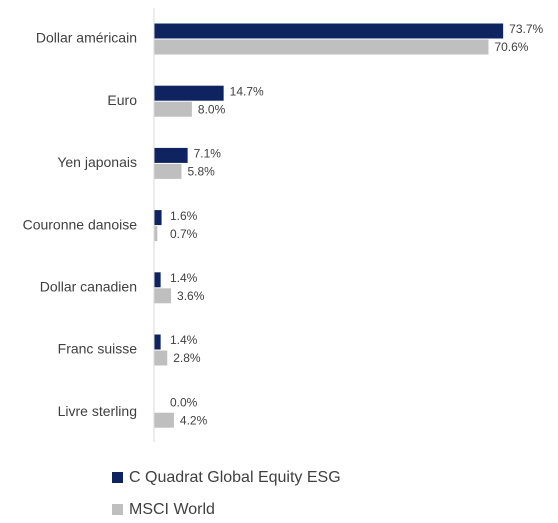 The height and width of the screenshot is (523, 558). Describe the element at coordinates (247, 91) in the screenshot. I see `value-label: 14.7%` at that location.